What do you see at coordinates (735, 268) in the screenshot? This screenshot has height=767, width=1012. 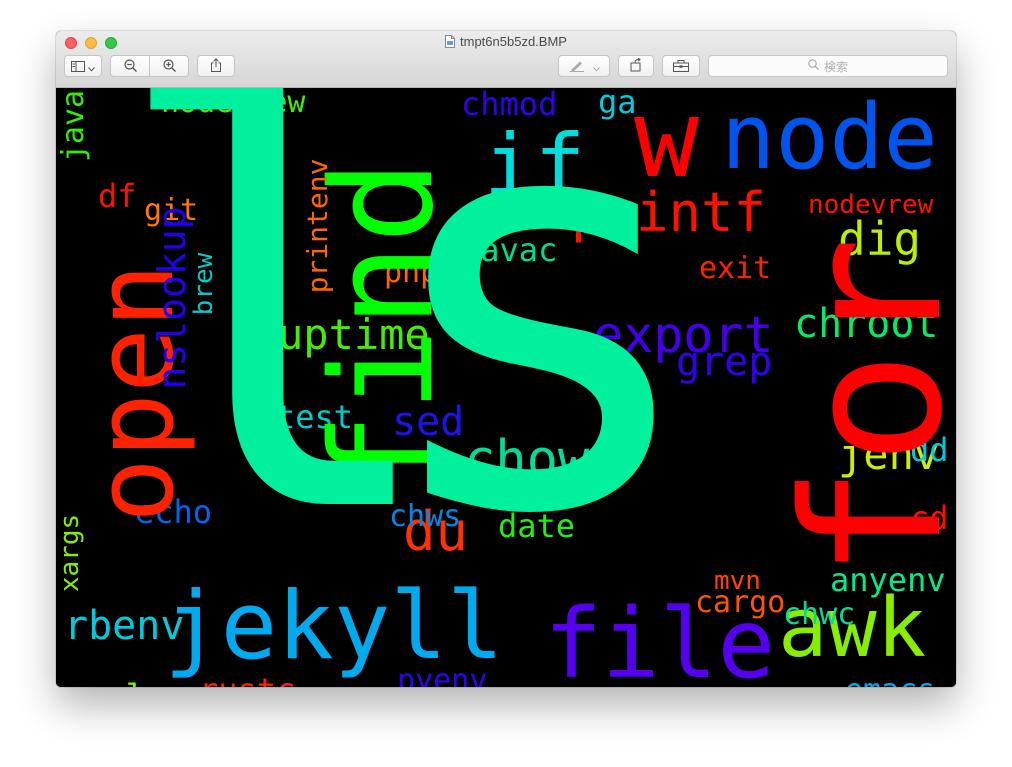 I see `word-exit: exit` at bounding box center [735, 268].